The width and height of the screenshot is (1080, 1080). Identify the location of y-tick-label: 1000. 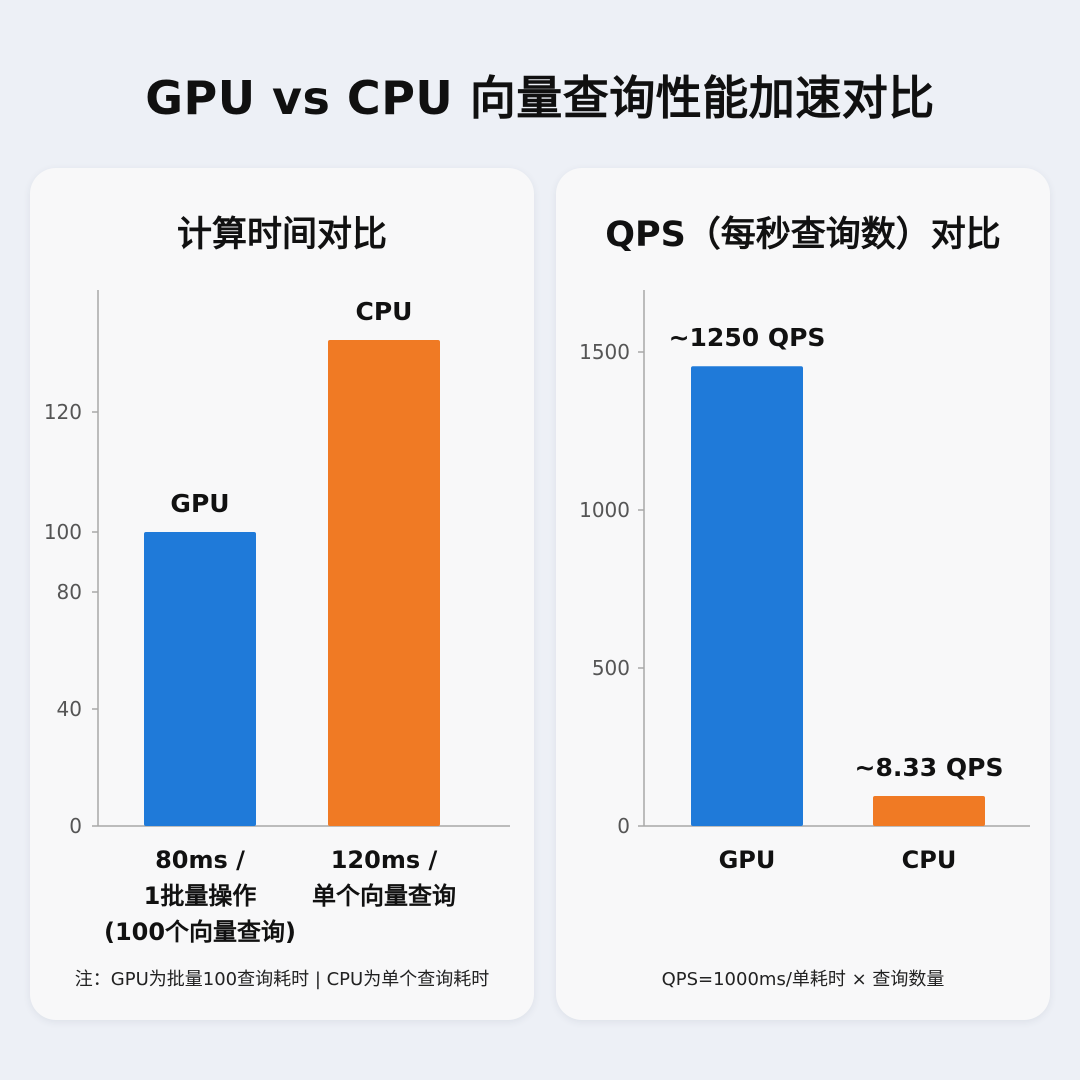
(604, 510).